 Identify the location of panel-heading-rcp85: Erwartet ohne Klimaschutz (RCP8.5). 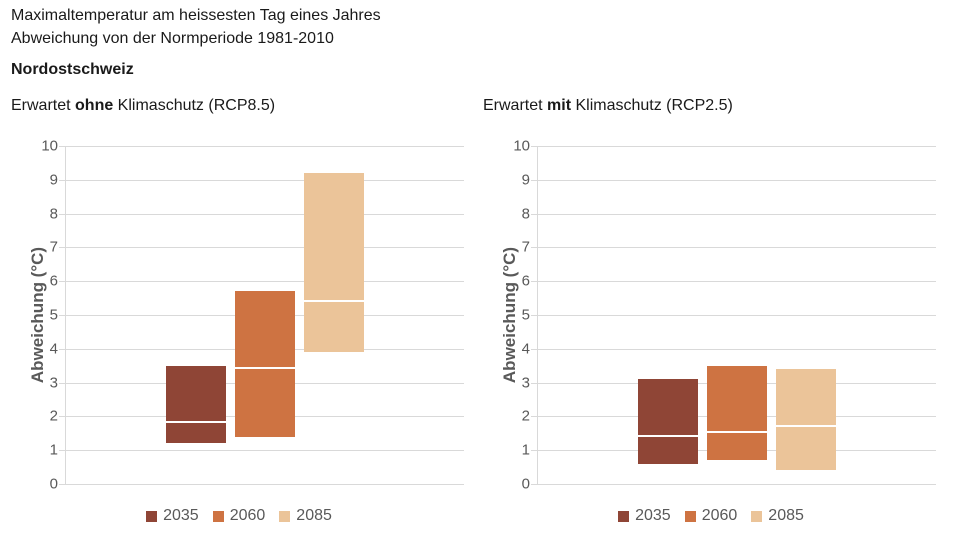
(143, 106).